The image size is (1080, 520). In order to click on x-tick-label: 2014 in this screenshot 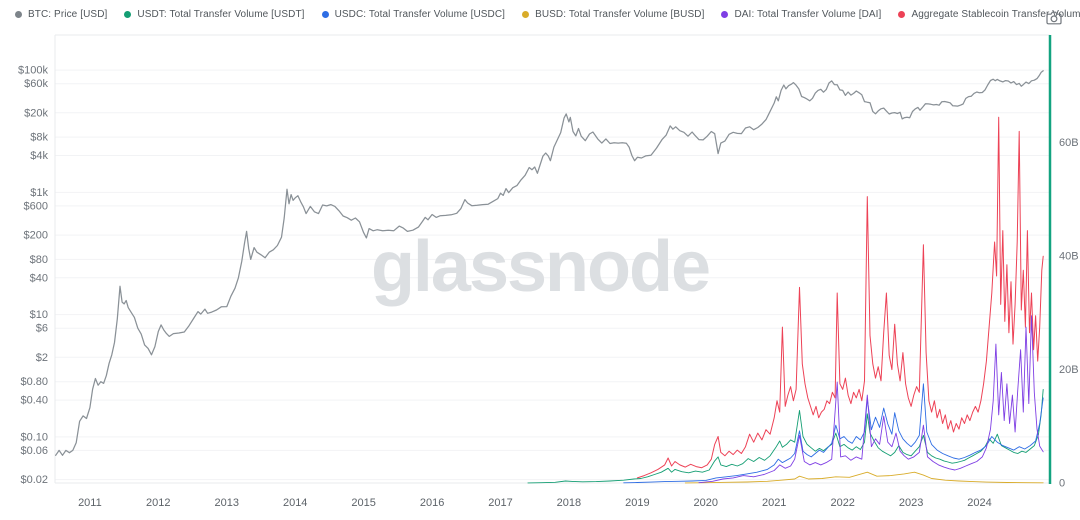, I will do `click(295, 503)`.